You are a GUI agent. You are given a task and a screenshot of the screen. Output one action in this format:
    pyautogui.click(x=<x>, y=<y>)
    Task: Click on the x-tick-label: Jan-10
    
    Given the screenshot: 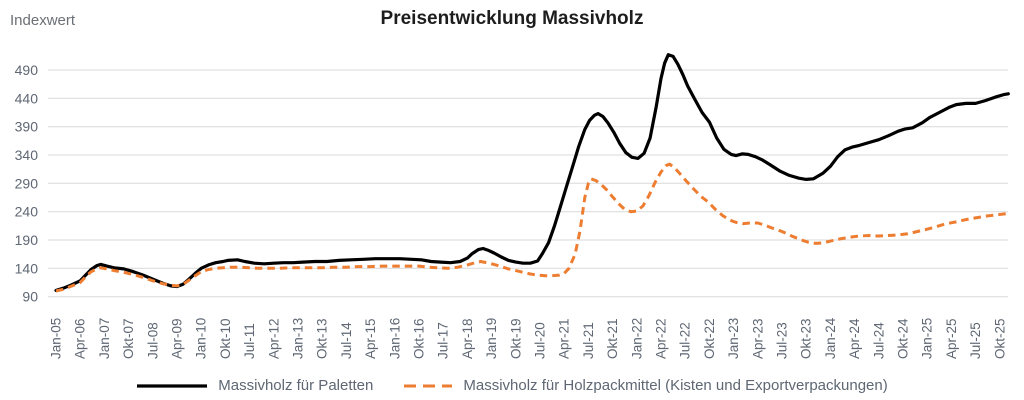 What is the action you would take?
    pyautogui.click(x=201, y=338)
    